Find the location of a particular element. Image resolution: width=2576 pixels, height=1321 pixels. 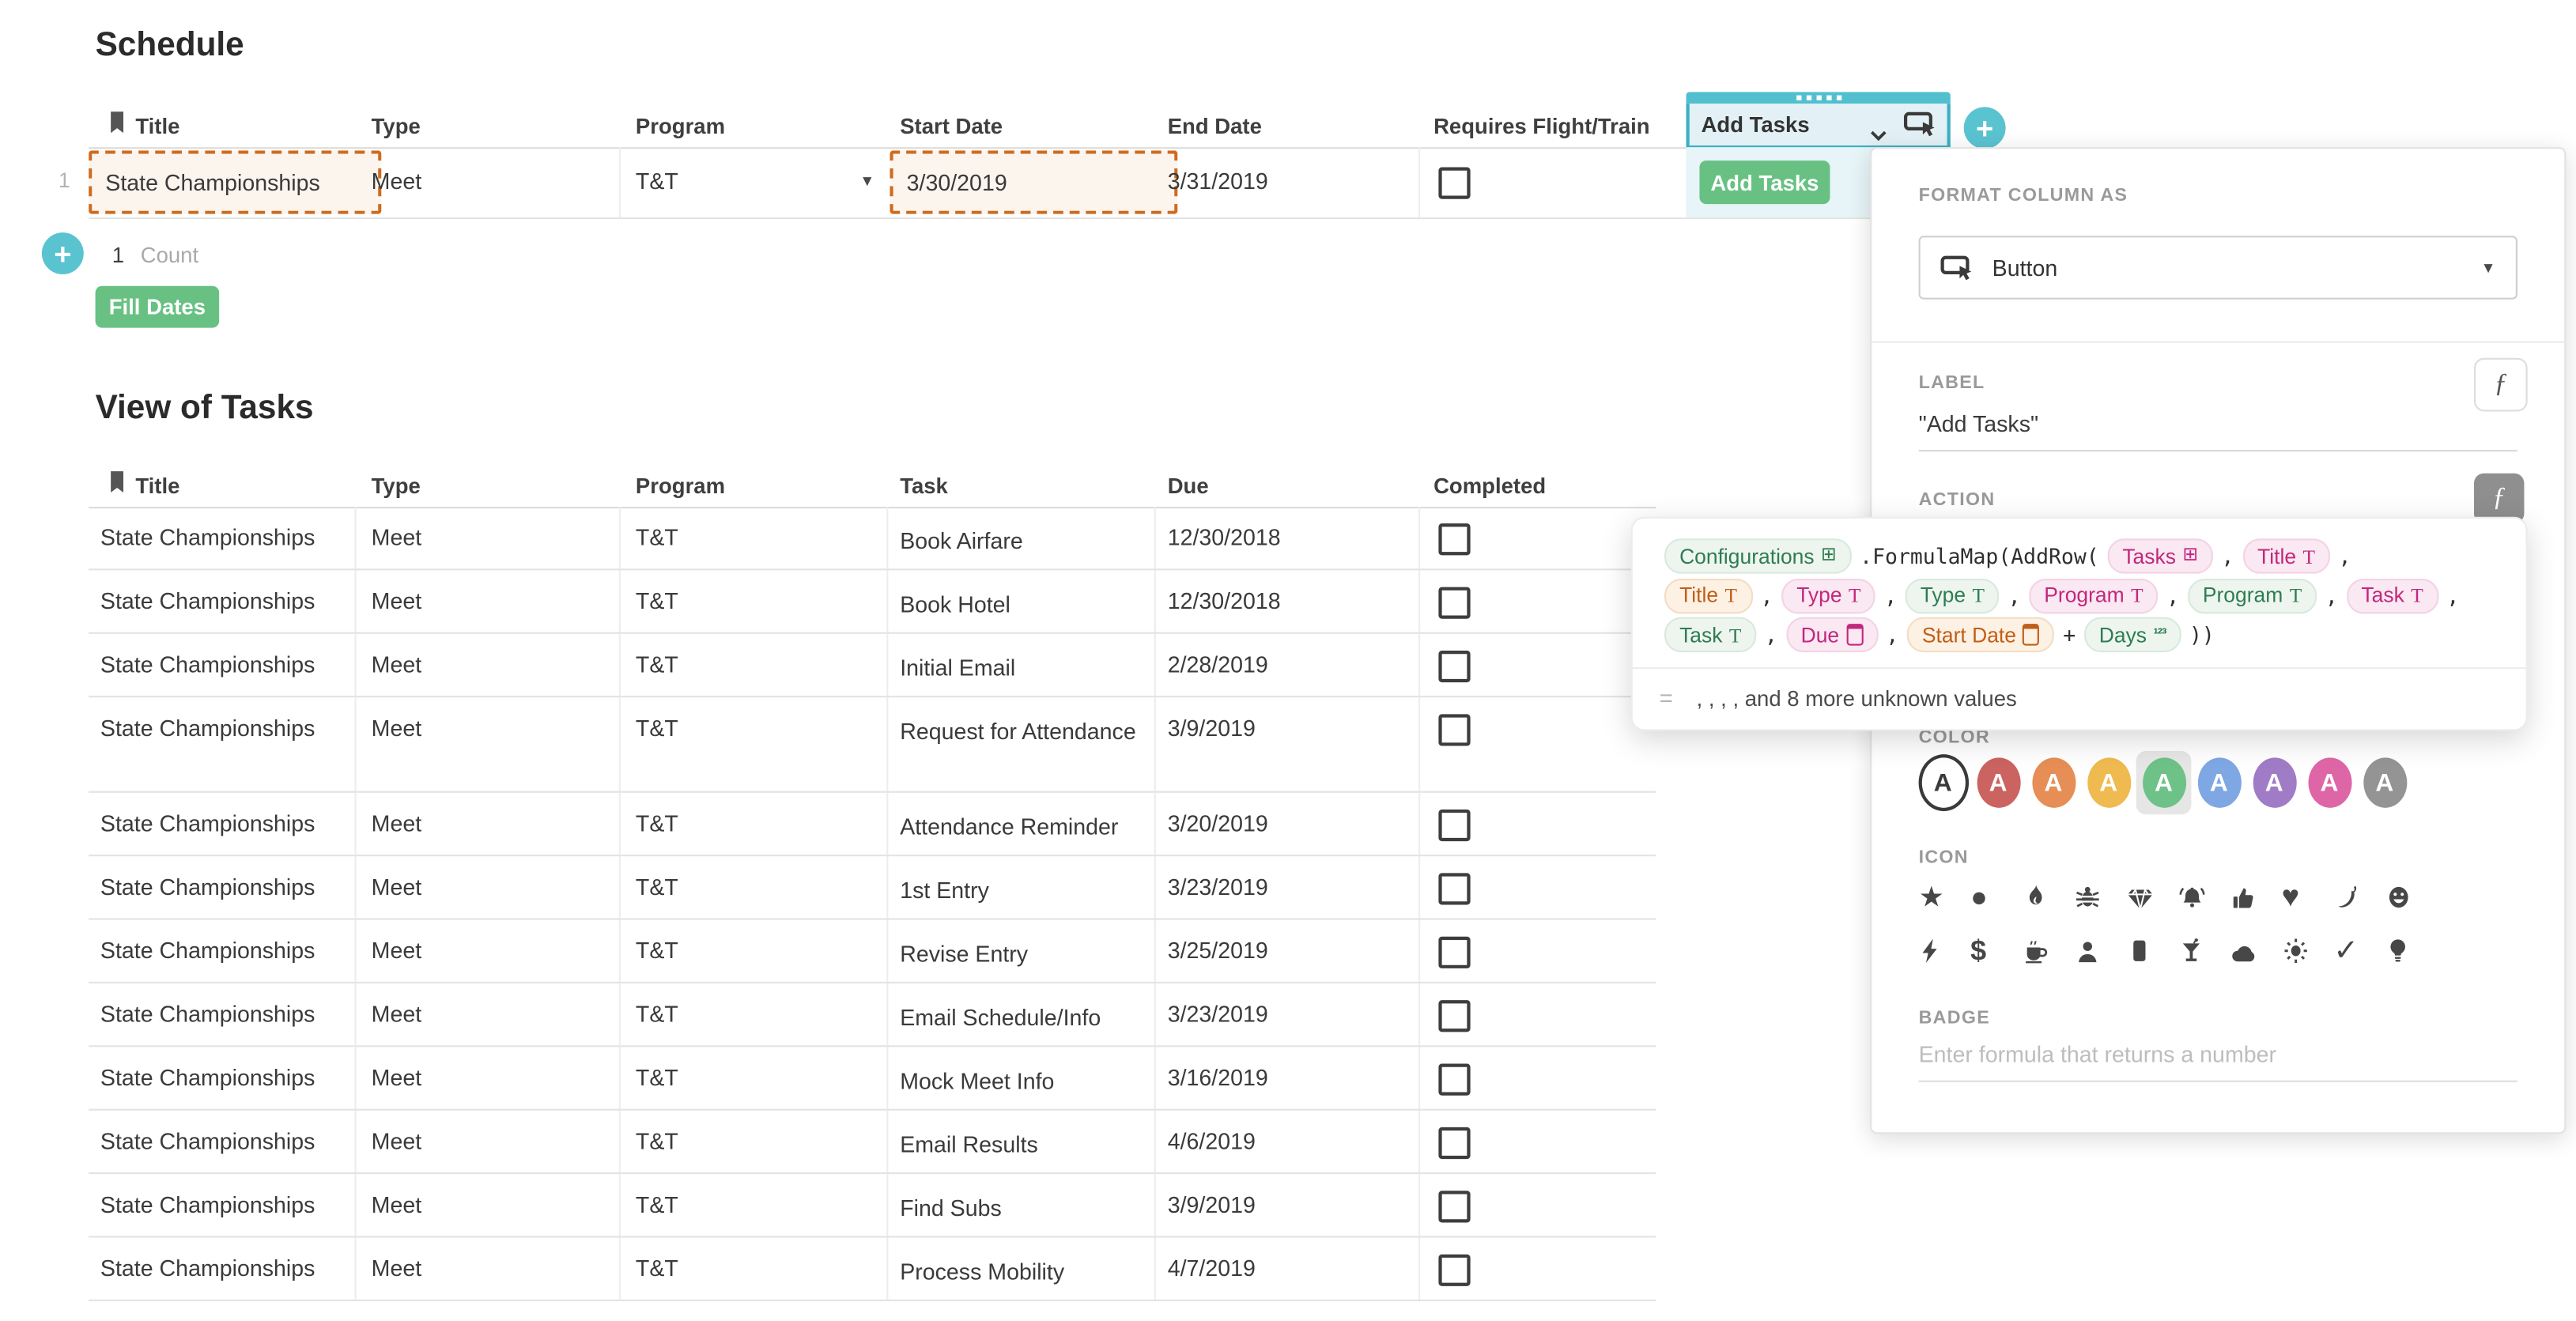

flame-icon is located at coordinates (2049, 893).